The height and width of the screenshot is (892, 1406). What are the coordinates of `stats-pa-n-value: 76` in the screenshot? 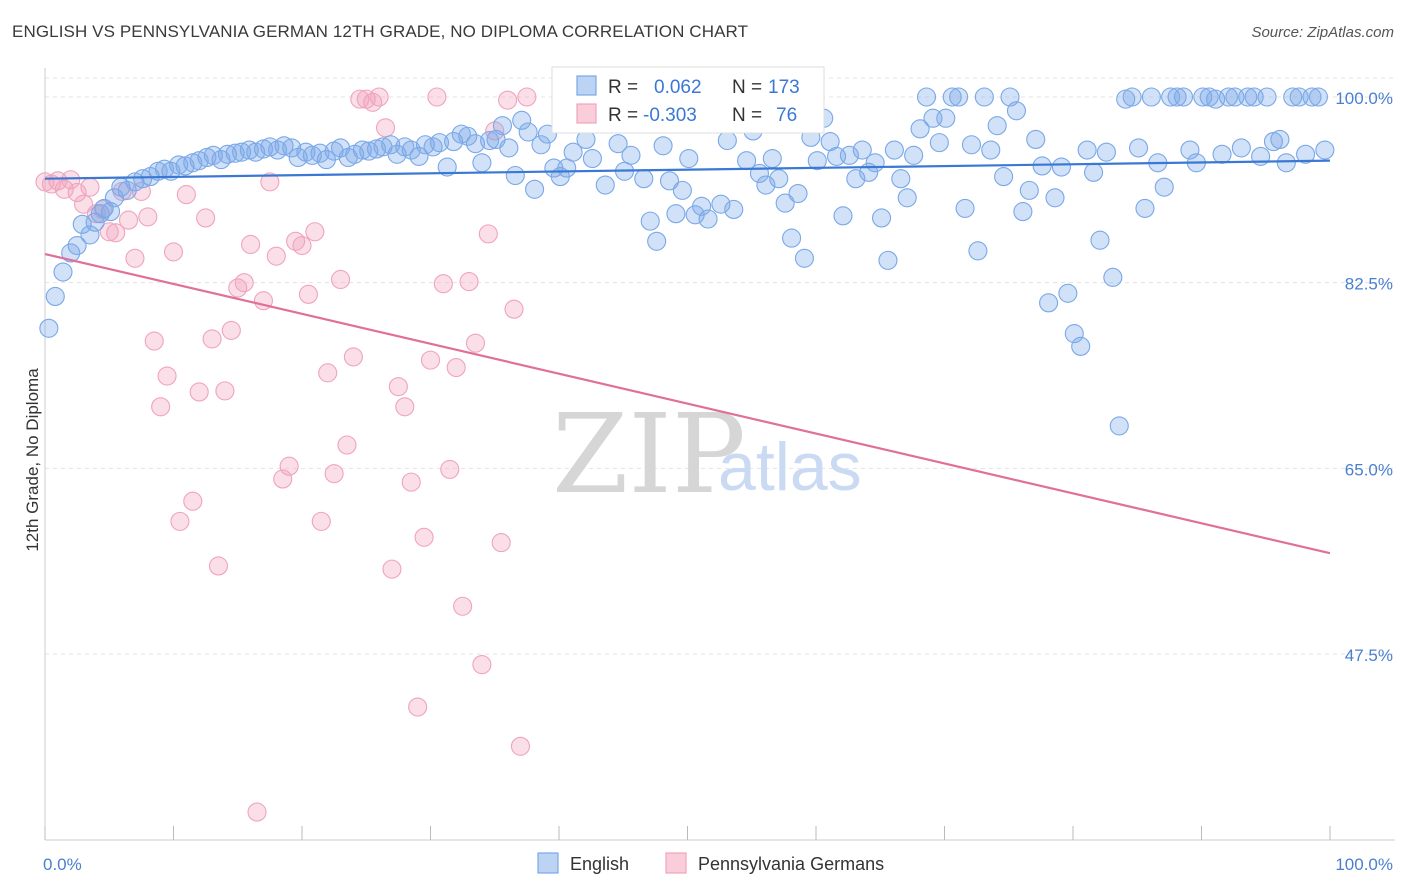 It's located at (786, 115).